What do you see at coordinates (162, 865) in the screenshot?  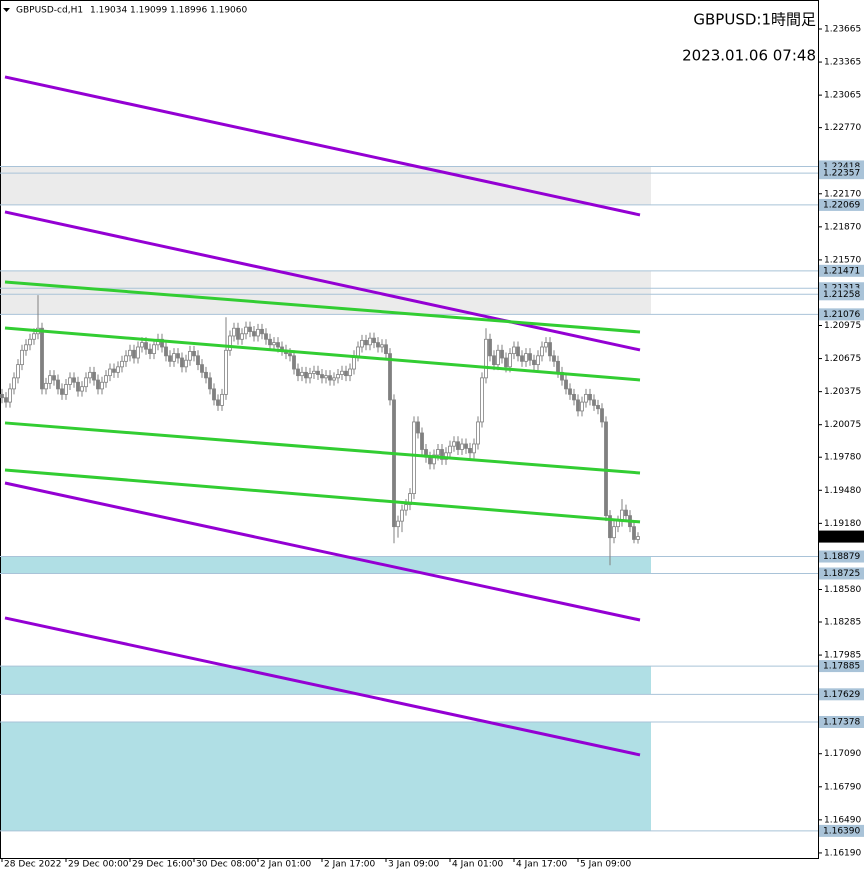 I see `x-tick-label: 29 Dec 16:00` at bounding box center [162, 865].